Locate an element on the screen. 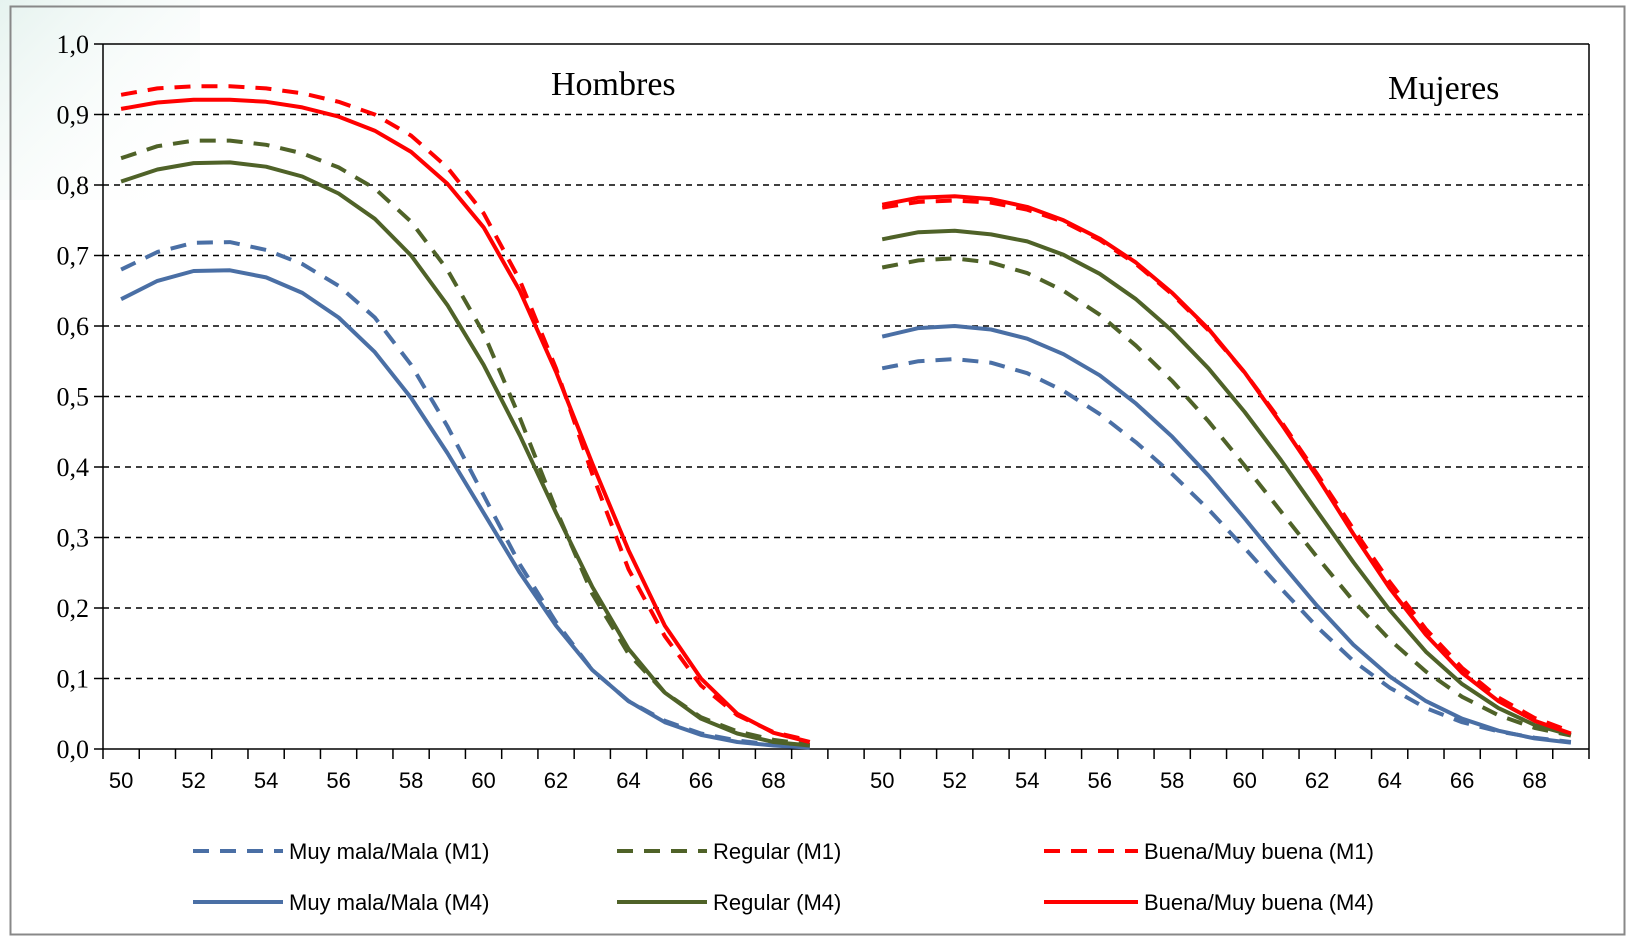  legend-label: Muy mala/Mala (M1) is located at coordinates (389, 851).